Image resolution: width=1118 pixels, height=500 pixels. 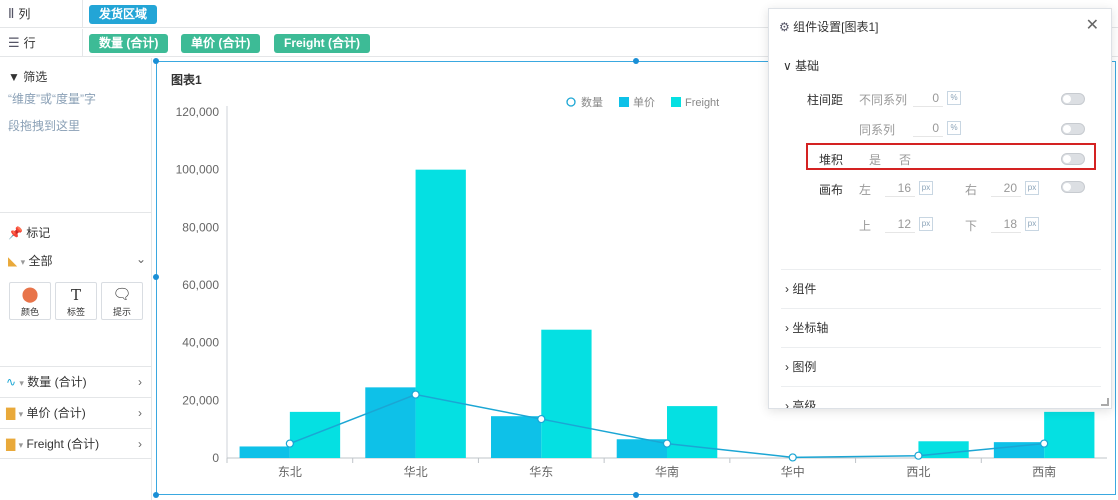 What do you see at coordinates (918, 472) in the screenshot?
I see `x-tick-label: 西北` at bounding box center [918, 472].